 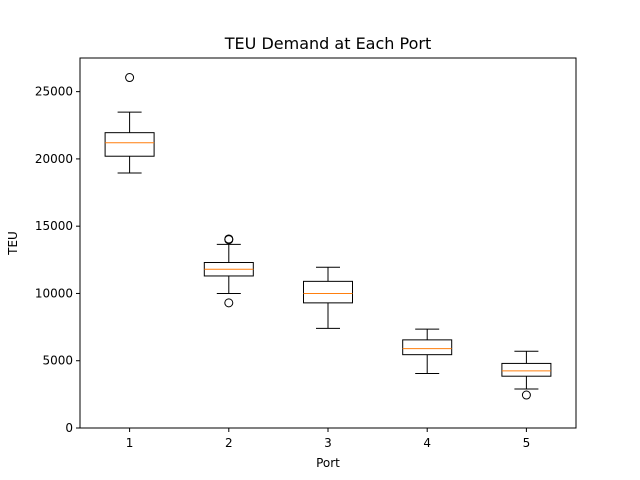 I want to click on y-tick-label: 10000, so click(x=54, y=293).